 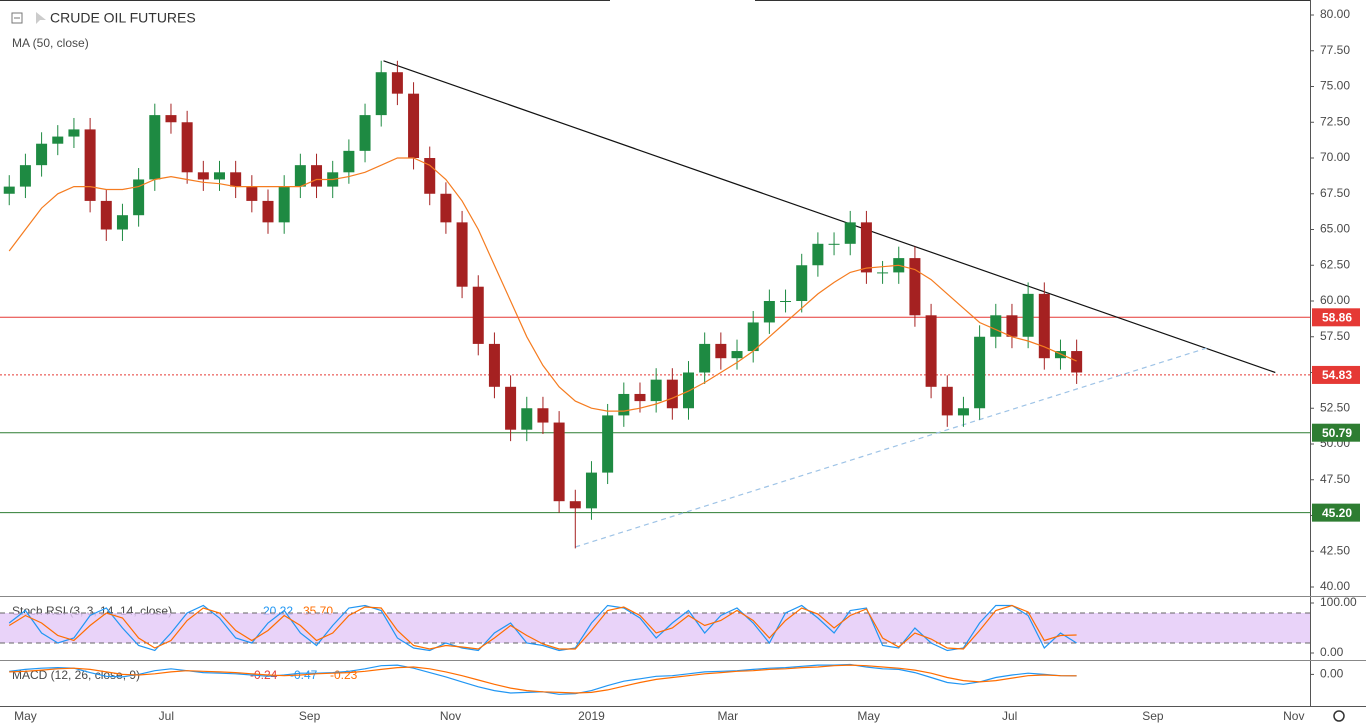 What do you see at coordinates (1335, 86) in the screenshot?
I see `y-tick-label: 75.00` at bounding box center [1335, 86].